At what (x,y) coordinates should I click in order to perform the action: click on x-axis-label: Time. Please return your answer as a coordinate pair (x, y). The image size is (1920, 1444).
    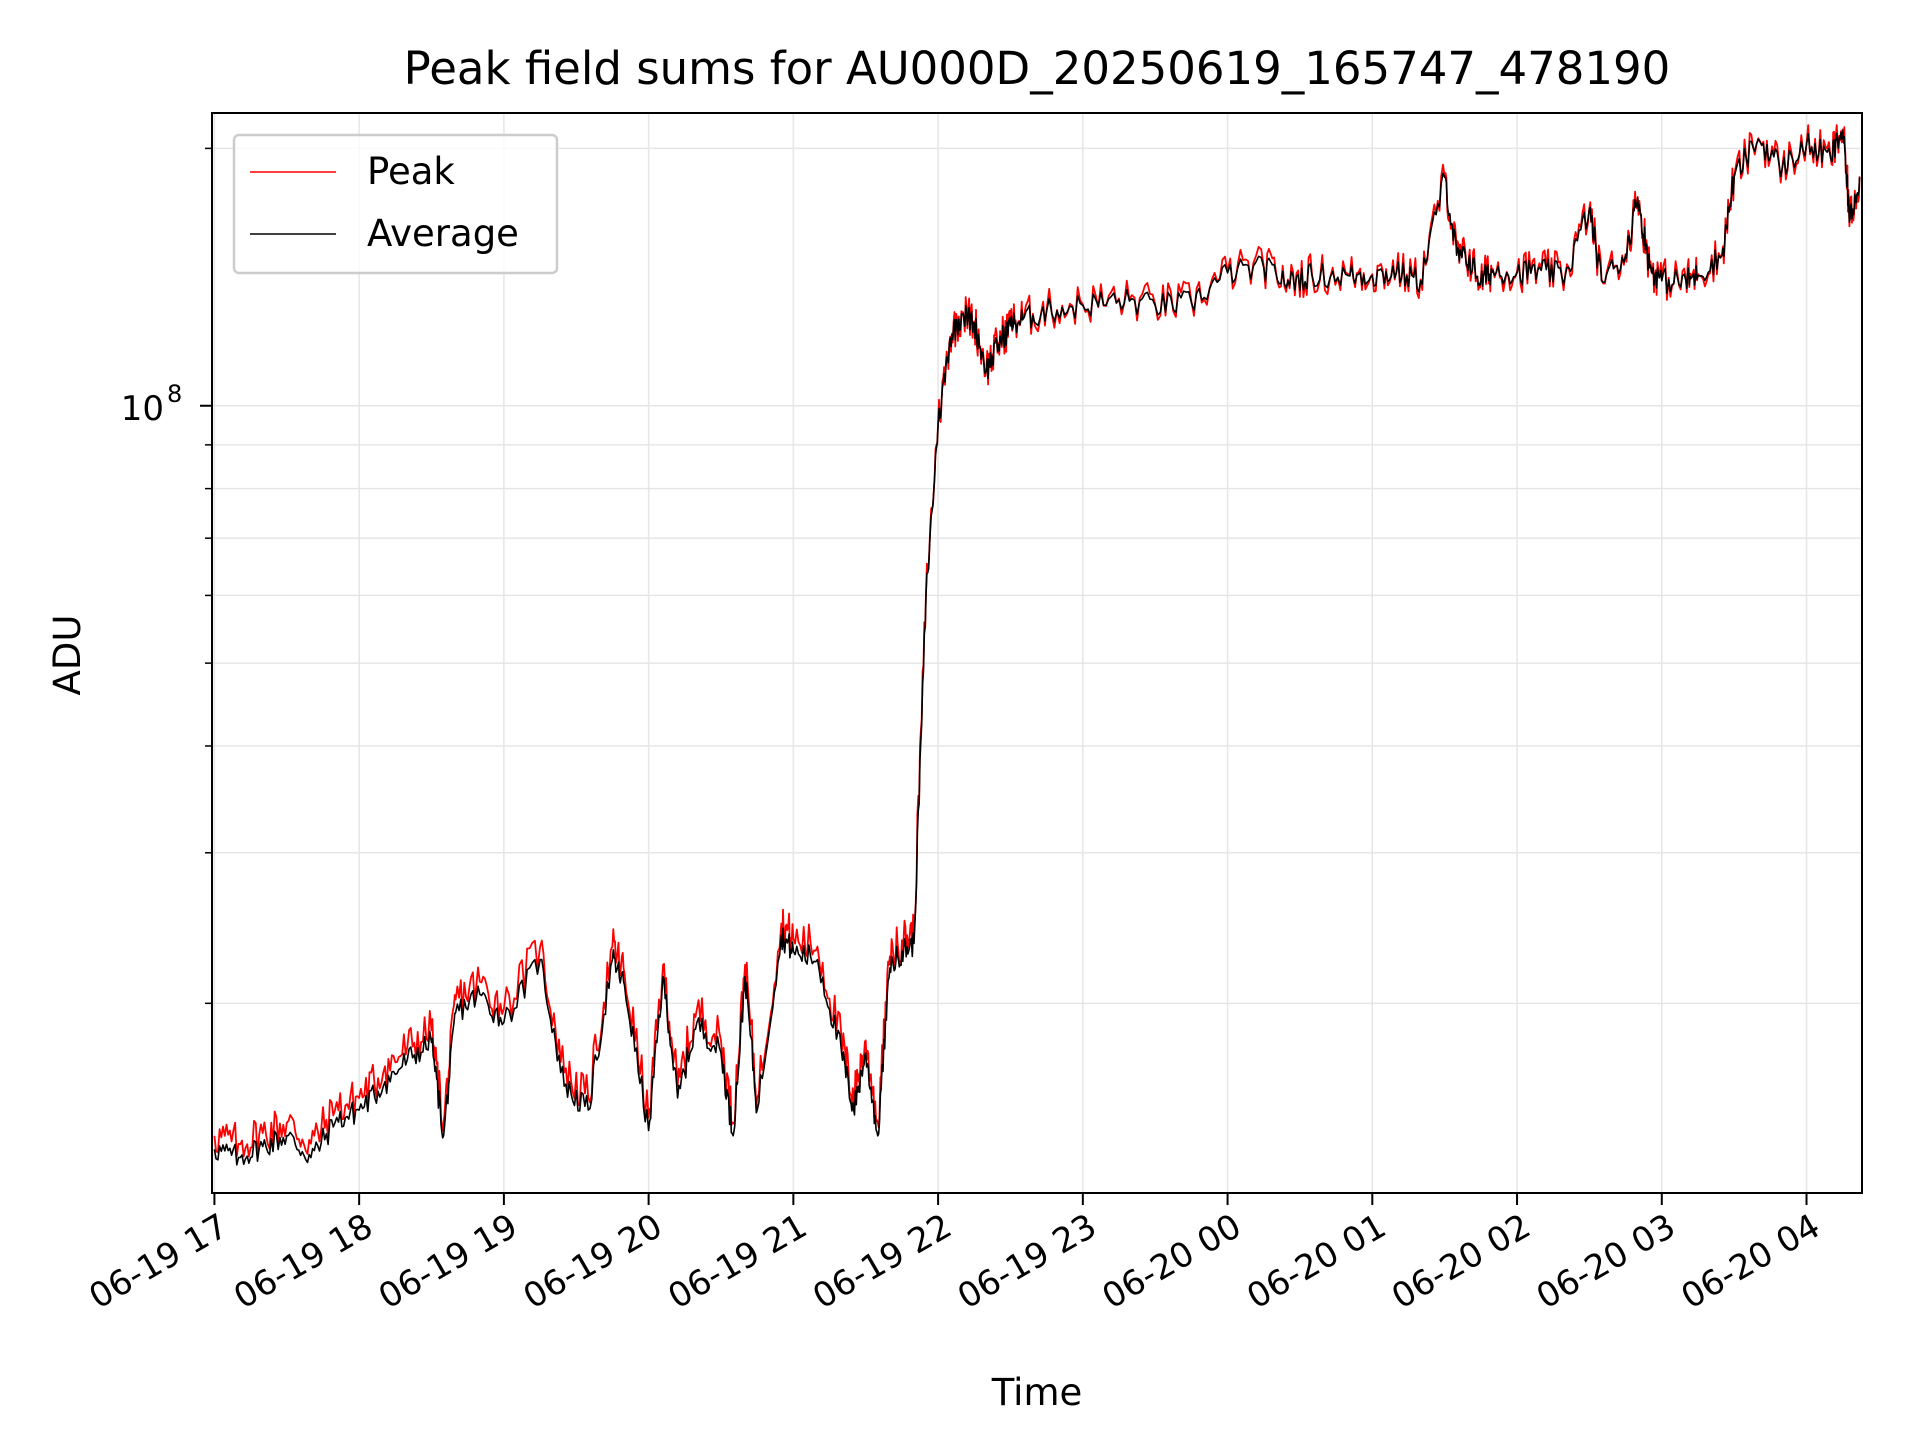
    Looking at the image, I should click on (1037, 1392).